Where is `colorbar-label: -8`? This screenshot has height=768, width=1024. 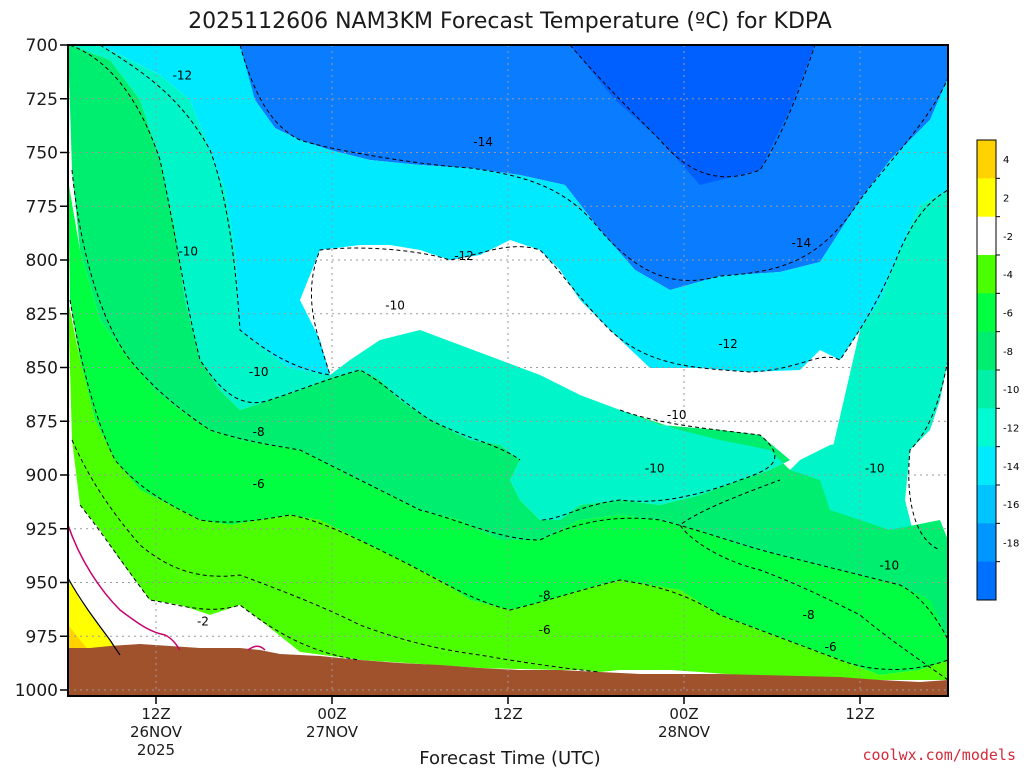 colorbar-label: -8 is located at coordinates (1008, 352).